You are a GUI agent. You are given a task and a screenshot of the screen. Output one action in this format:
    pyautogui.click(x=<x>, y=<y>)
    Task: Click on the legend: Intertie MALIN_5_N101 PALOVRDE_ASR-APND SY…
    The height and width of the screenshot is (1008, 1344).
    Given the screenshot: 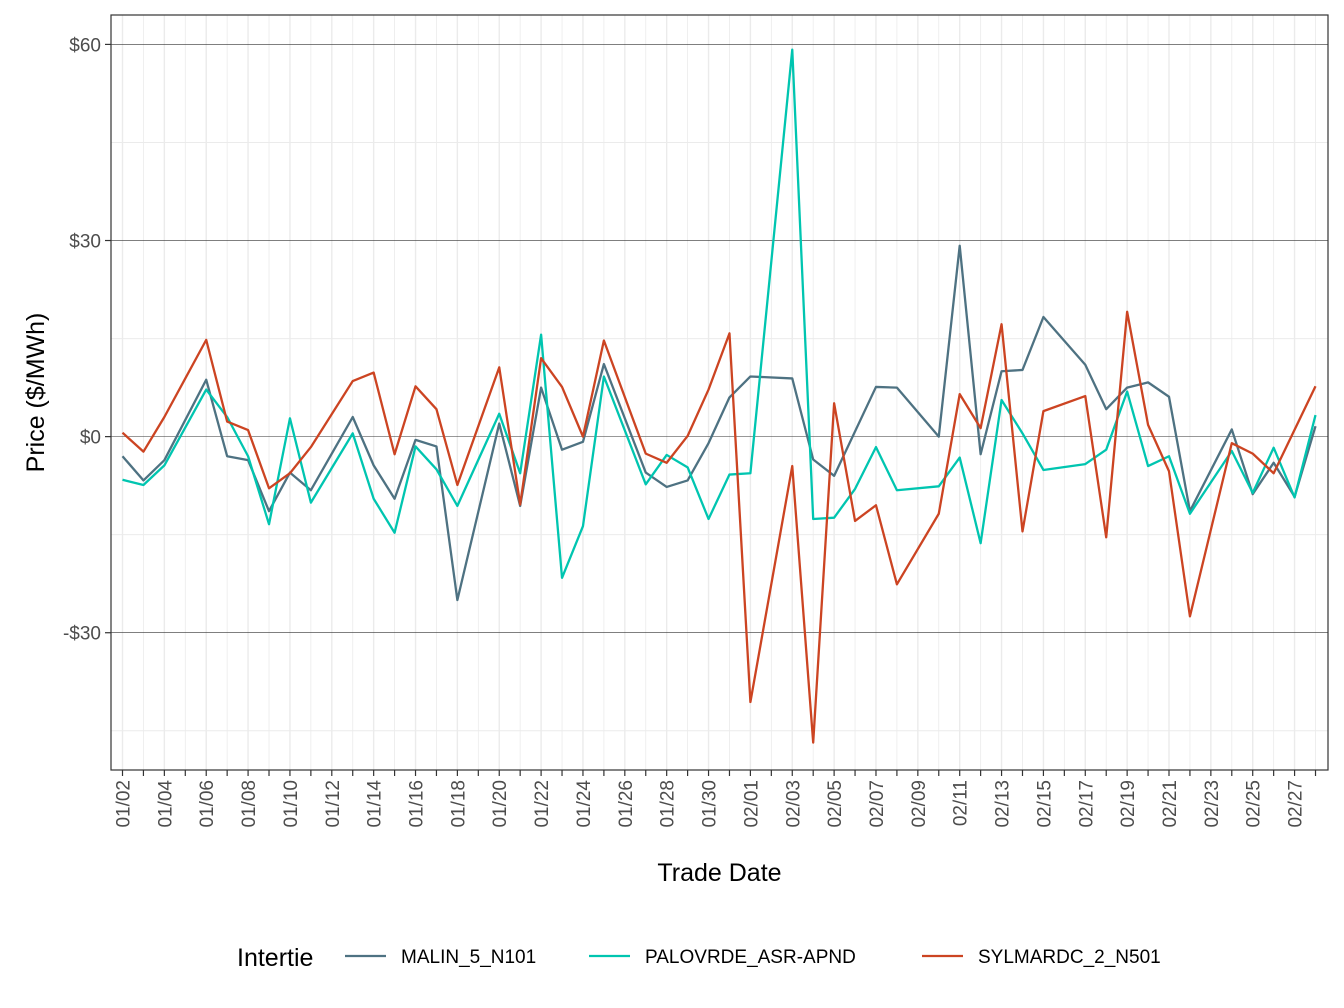 What is the action you would take?
    pyautogui.click(x=699, y=958)
    